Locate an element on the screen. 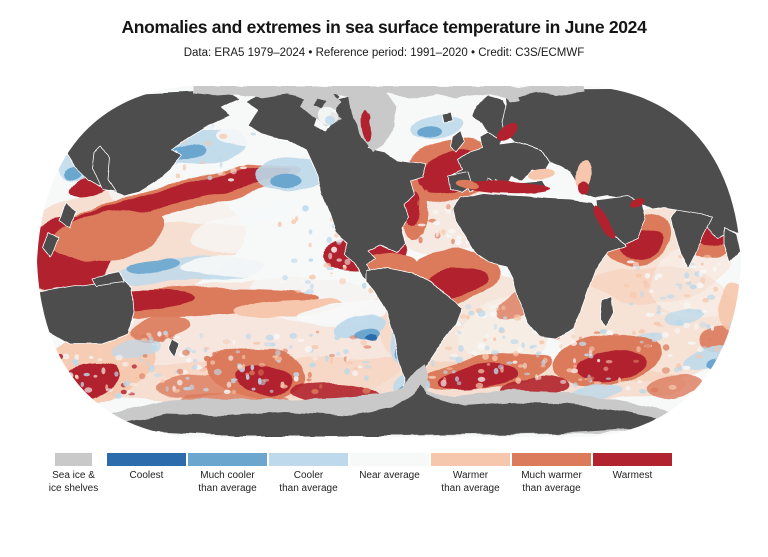  legend-swatch-Wm is located at coordinates (470, 459).